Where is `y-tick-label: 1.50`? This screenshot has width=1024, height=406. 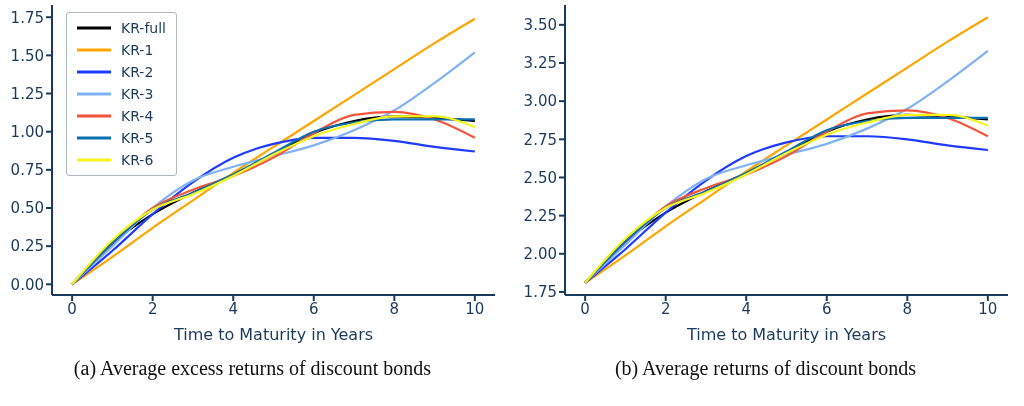
y-tick-label: 1.50 is located at coordinates (27, 55).